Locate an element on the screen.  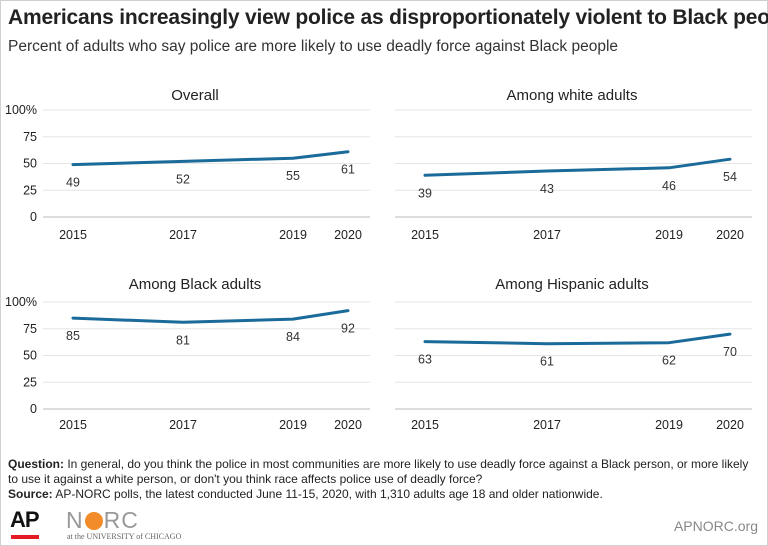
site-link: APNORC.org is located at coordinates (715, 526).